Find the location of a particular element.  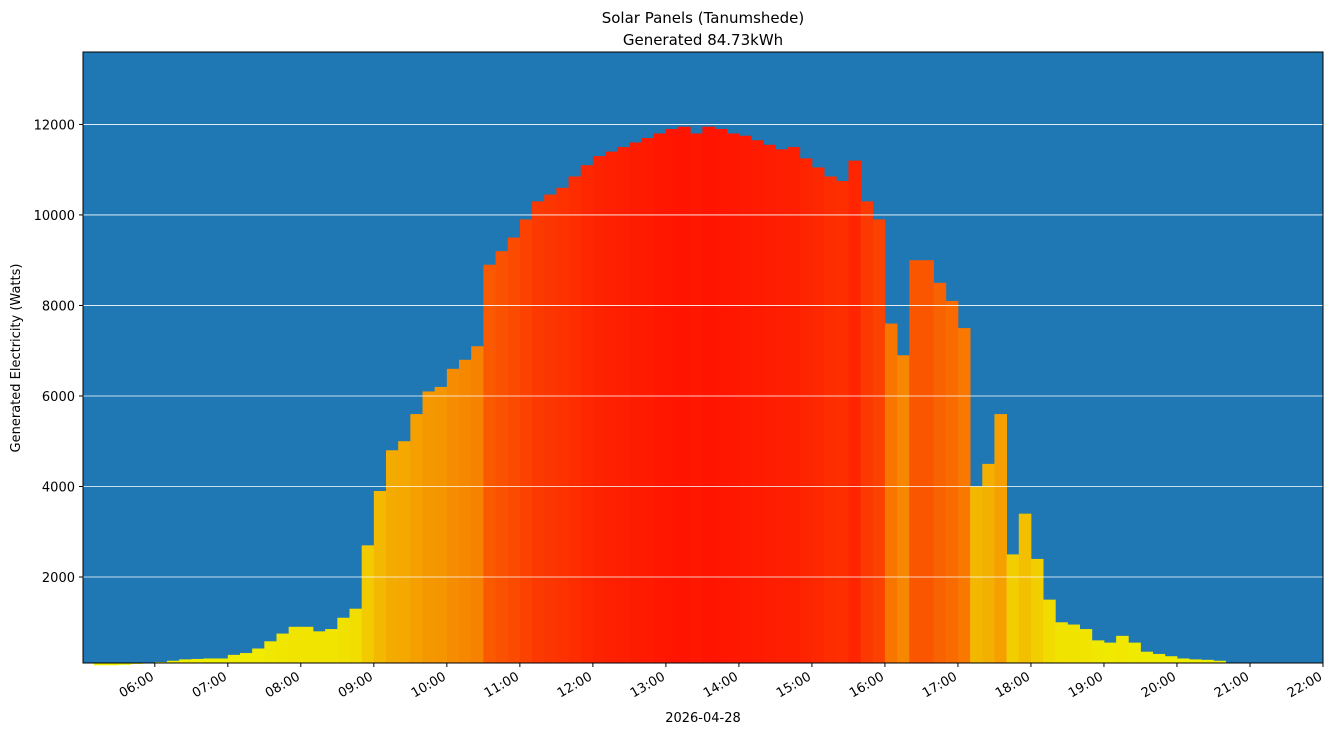

y-axis-label: Generated Electricity (Watts) is located at coordinates (16, 358).